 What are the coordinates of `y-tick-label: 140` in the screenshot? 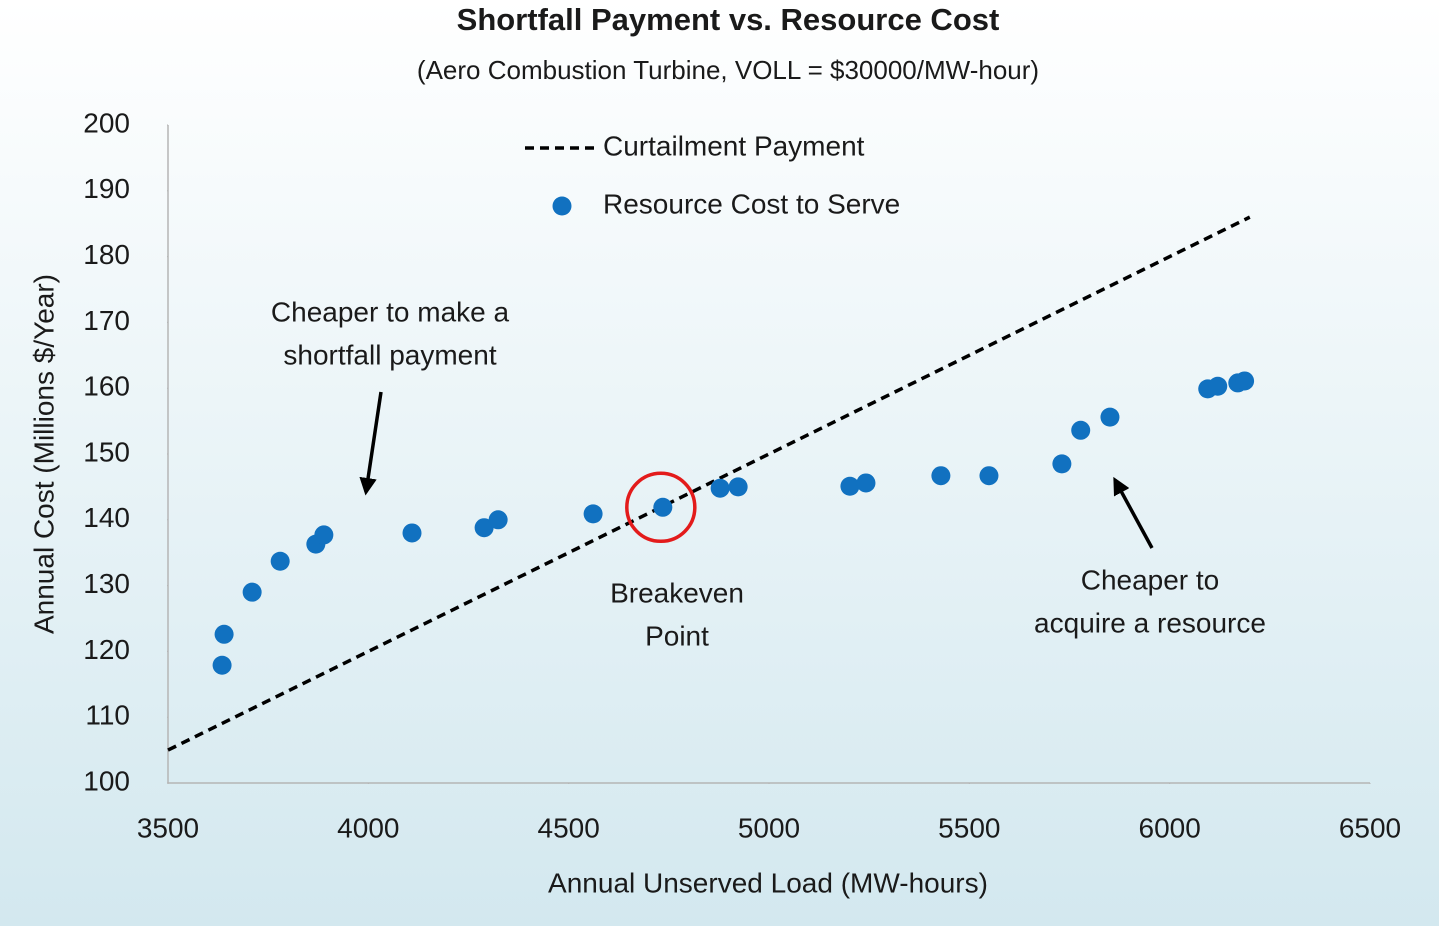 It's located at (106, 517).